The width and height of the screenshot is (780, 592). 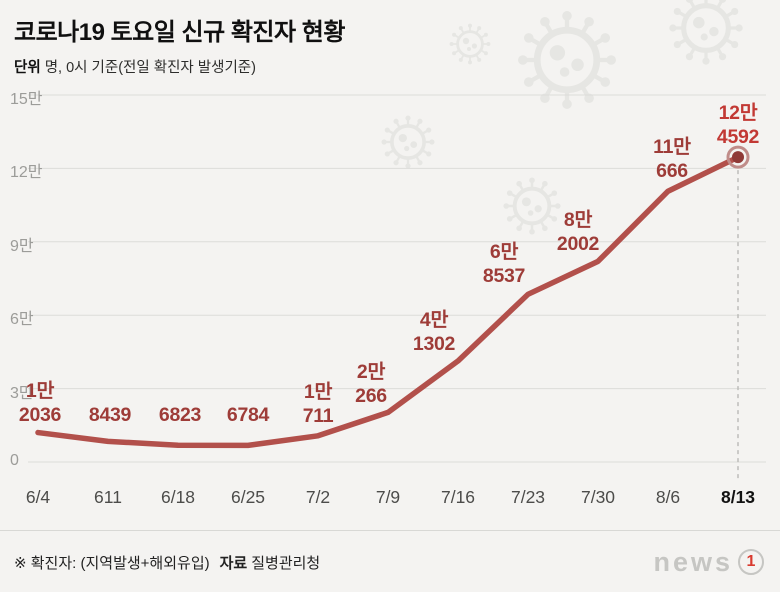 I want to click on news1-logo-text: news, so click(x=693, y=561).